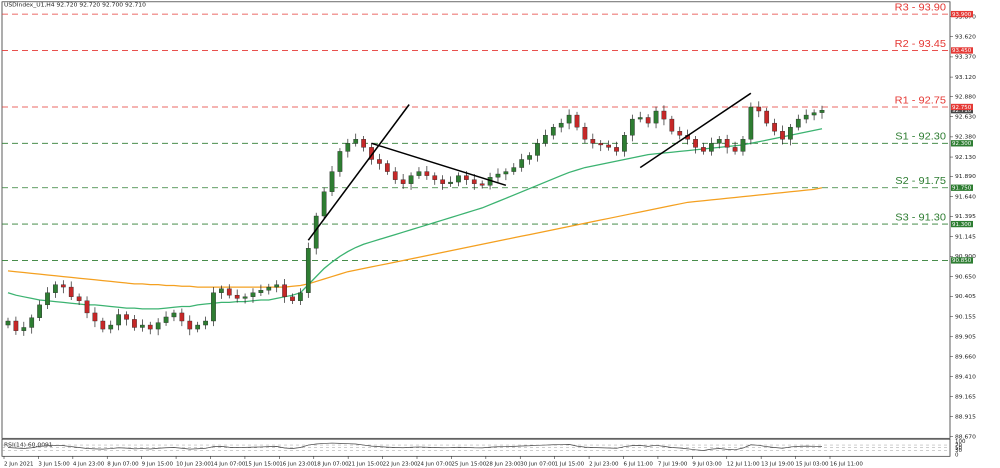  Describe the element at coordinates (965, 438) in the screenshot. I see `price-tick-label: 88.670` at that location.